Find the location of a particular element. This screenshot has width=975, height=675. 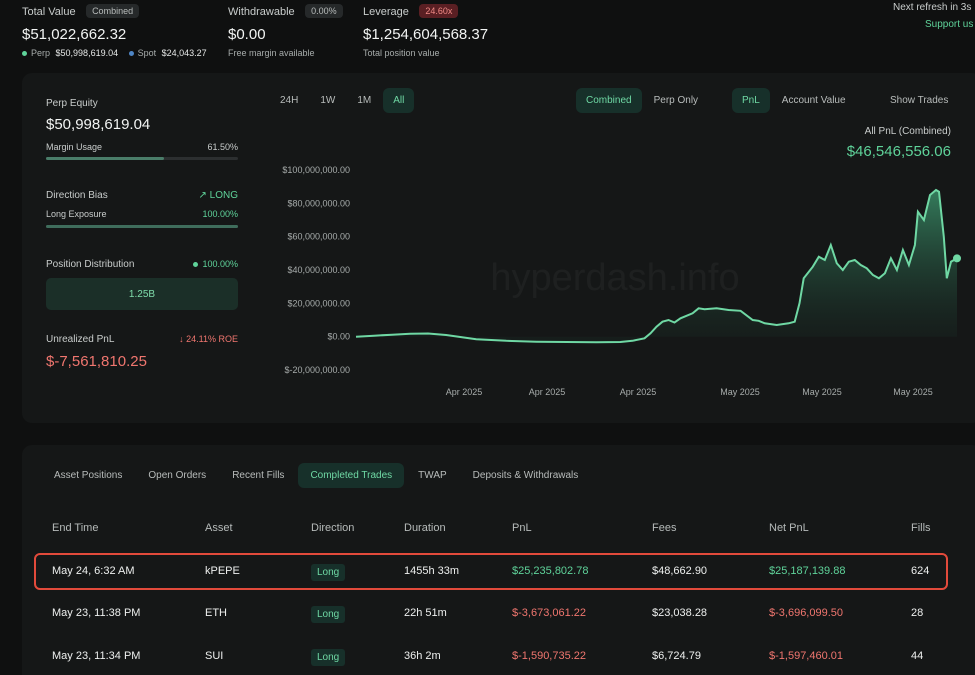

roe-value: 24.11% ROE is located at coordinates (212, 339).